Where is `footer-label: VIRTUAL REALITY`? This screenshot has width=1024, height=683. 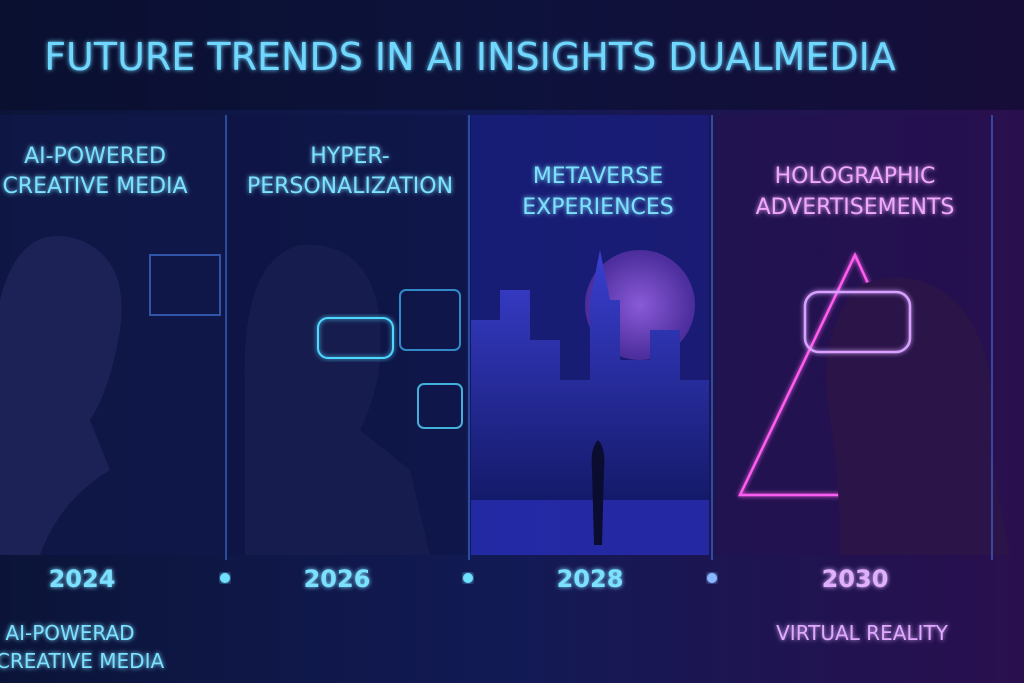
footer-label: VIRTUAL REALITY is located at coordinates (862, 633).